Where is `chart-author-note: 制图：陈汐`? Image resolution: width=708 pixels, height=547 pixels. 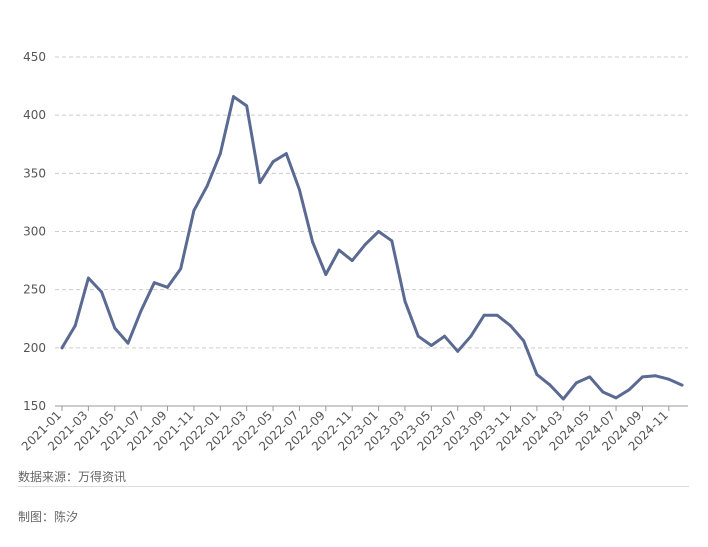
chart-author-note: 制图：陈汐 is located at coordinates (48, 517).